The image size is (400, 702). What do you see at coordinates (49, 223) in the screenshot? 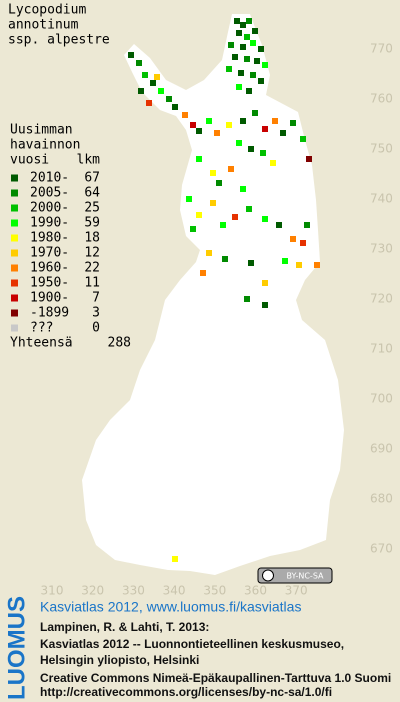
I see `legend-label: 1990-` at bounding box center [49, 223].